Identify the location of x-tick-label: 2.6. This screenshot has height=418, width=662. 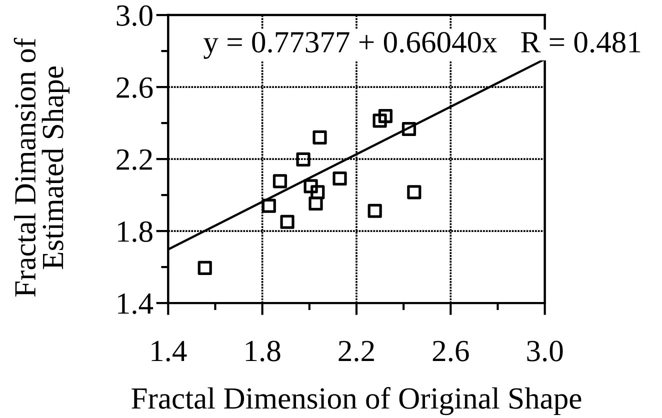
(450, 351).